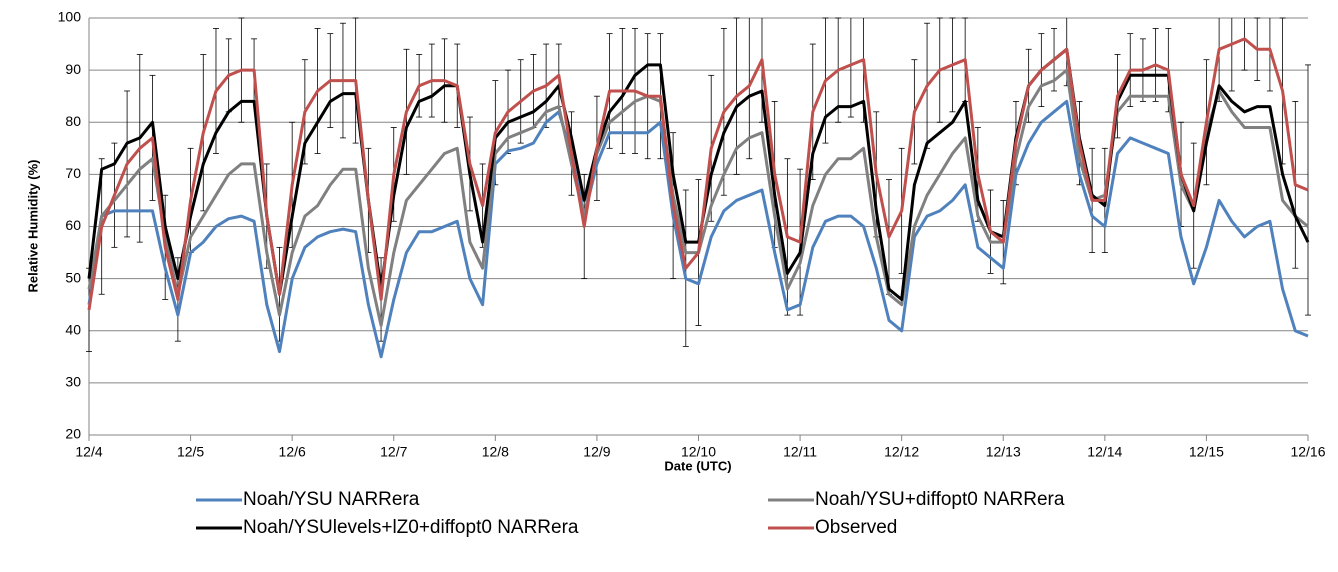  What do you see at coordinates (73, 225) in the screenshot?
I see `y-tick-label: 60` at bounding box center [73, 225].